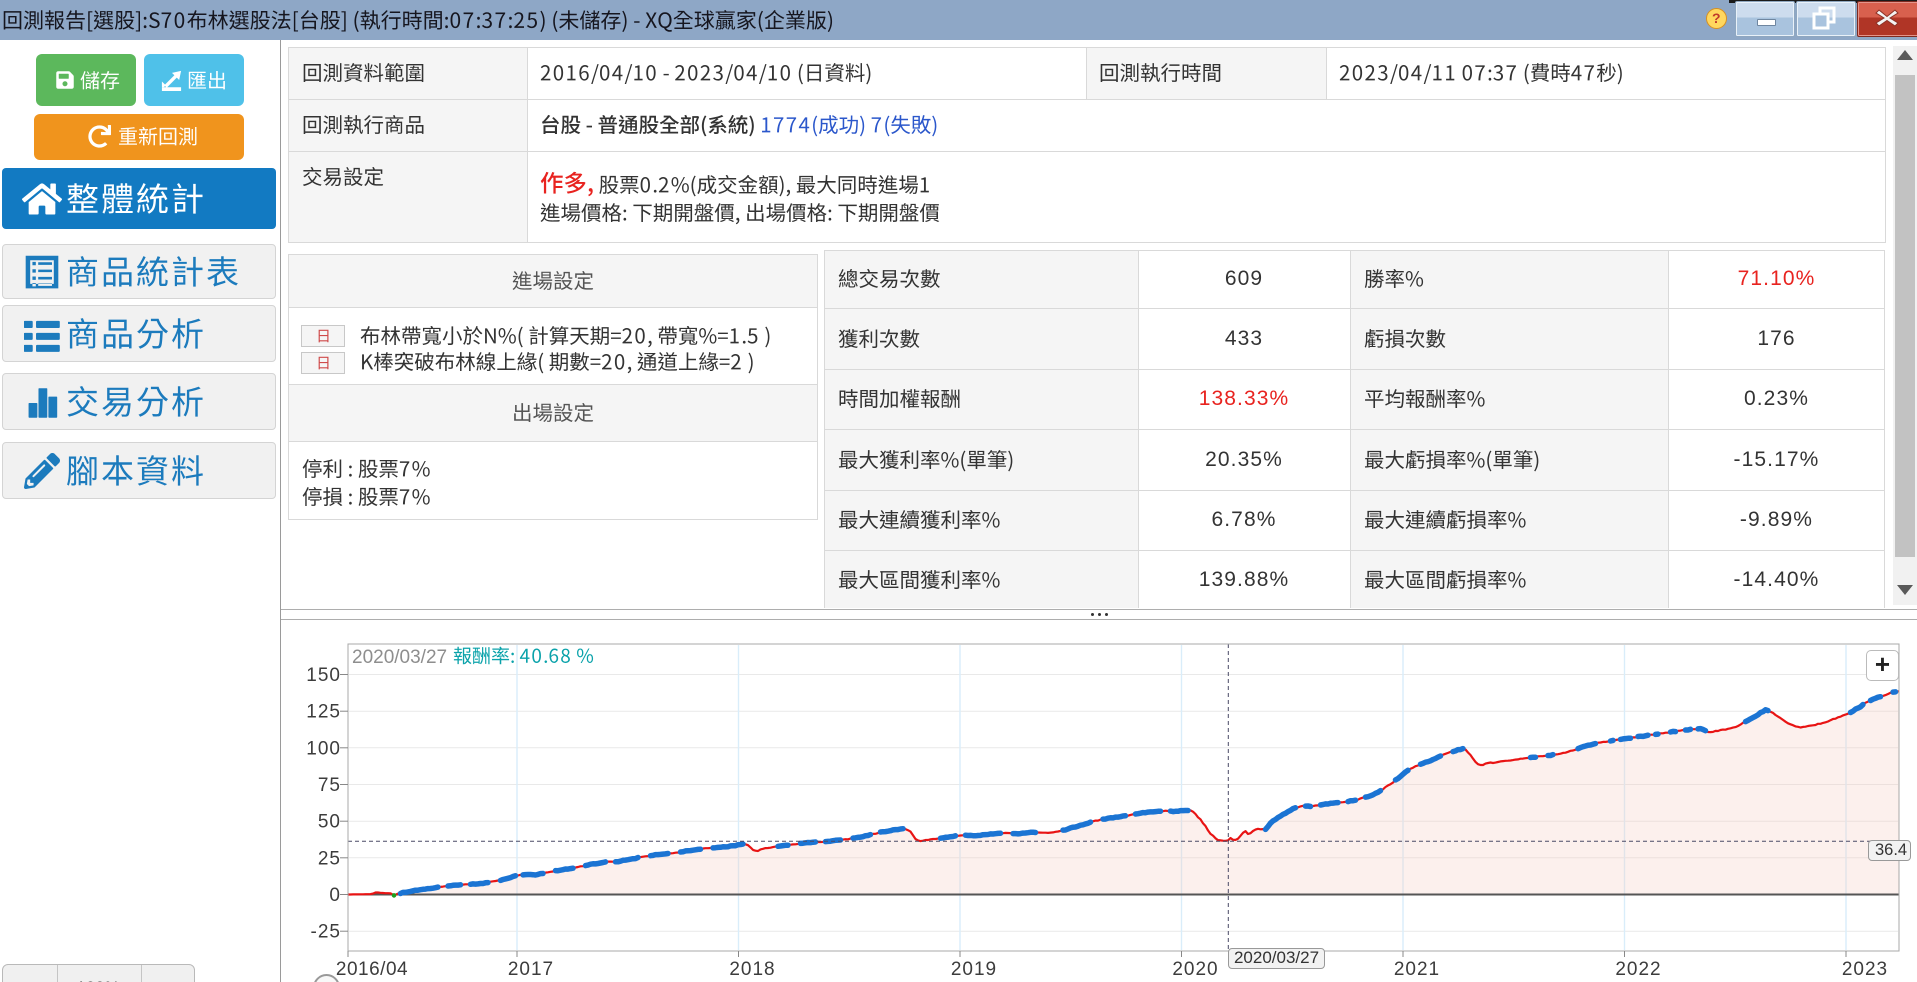 The width and height of the screenshot is (1917, 982). I want to click on svg-text: 0, so click(335, 895).